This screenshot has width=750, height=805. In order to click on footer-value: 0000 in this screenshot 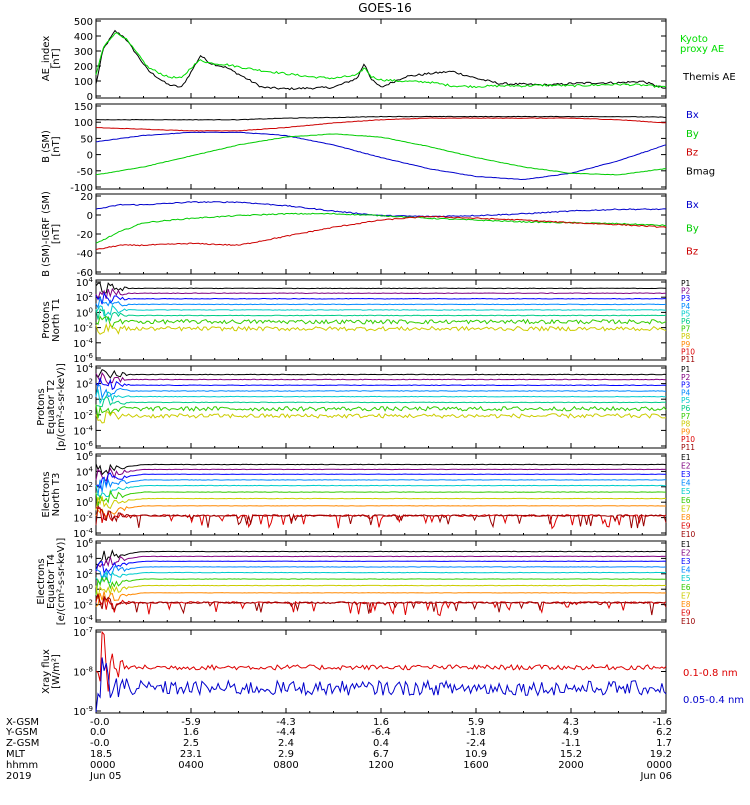, I will do `click(102, 765)`.